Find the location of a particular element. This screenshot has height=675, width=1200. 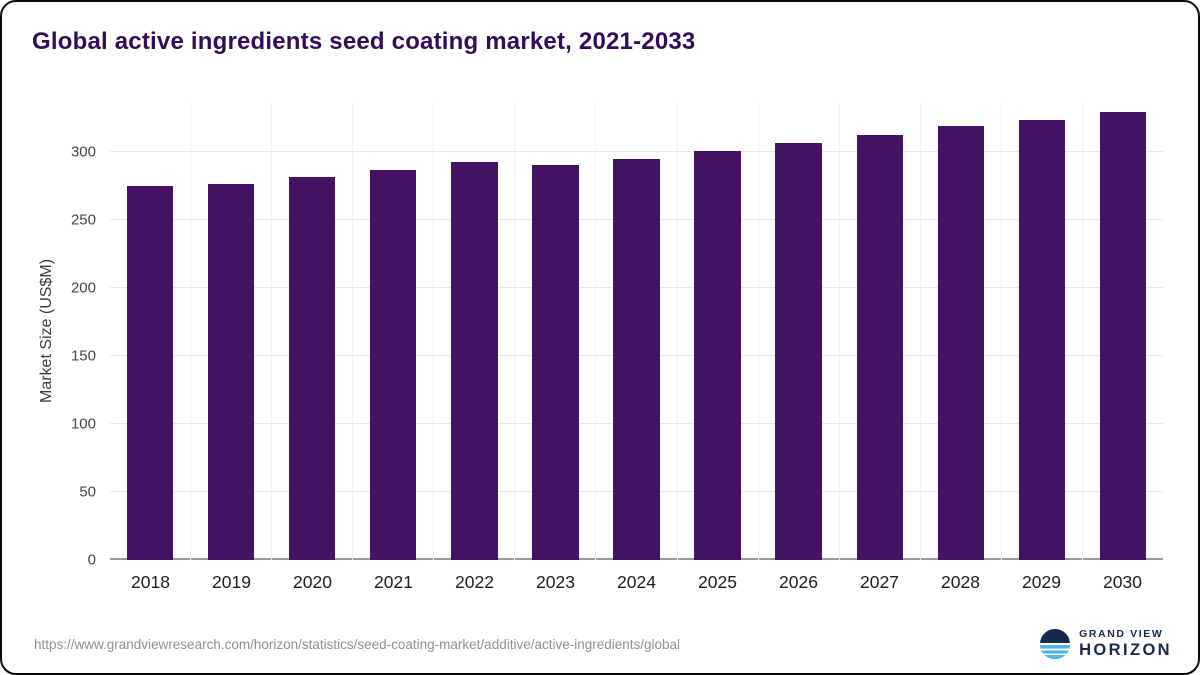

x-tick-label: 2018 is located at coordinates (150, 582).